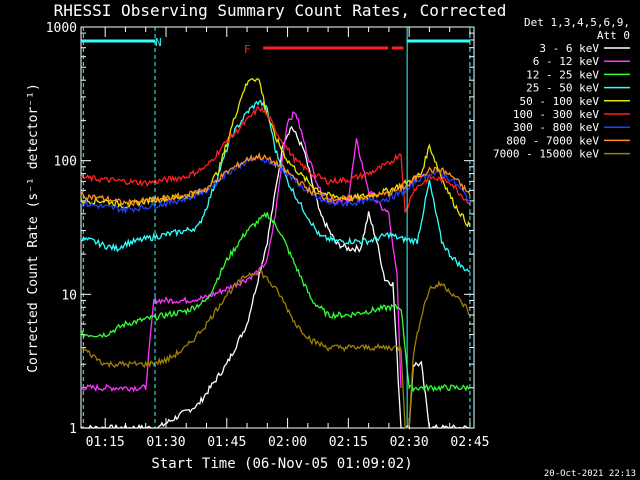 Image resolution: width=640 pixels, height=480 pixels. What do you see at coordinates (552, 140) in the screenshot?
I see `legend-label-7: 800 - 7000 keV` at bounding box center [552, 140].